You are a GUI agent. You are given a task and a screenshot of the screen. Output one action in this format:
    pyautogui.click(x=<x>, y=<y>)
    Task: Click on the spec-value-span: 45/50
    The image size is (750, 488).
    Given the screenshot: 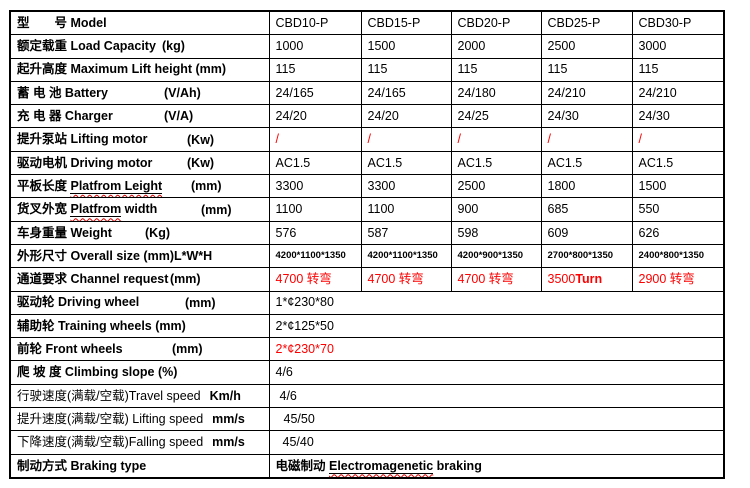 What is the action you would take?
    pyautogui.click(x=496, y=419)
    